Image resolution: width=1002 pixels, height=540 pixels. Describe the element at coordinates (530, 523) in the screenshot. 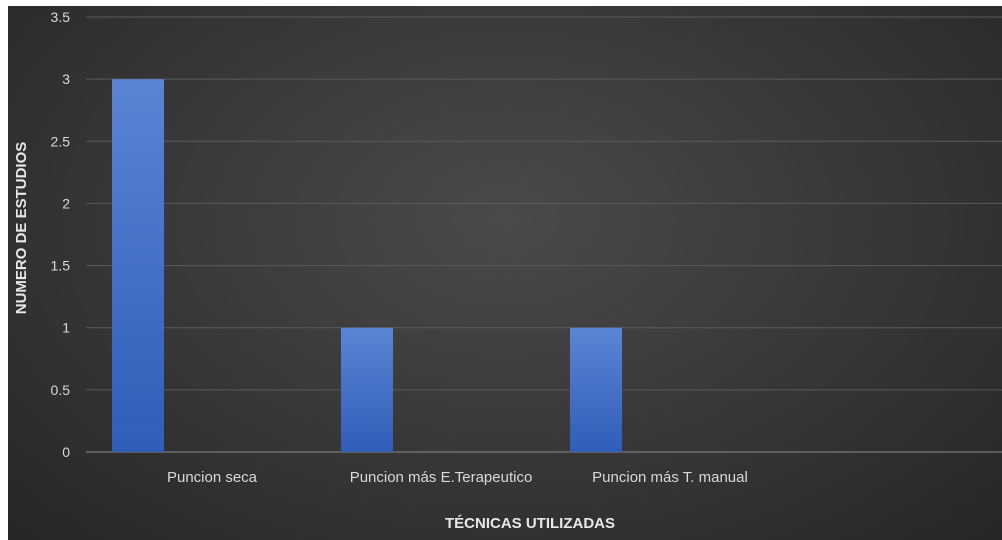

I see `x-axis-title: TÉCNICAS UTILIZADAS` at that location.